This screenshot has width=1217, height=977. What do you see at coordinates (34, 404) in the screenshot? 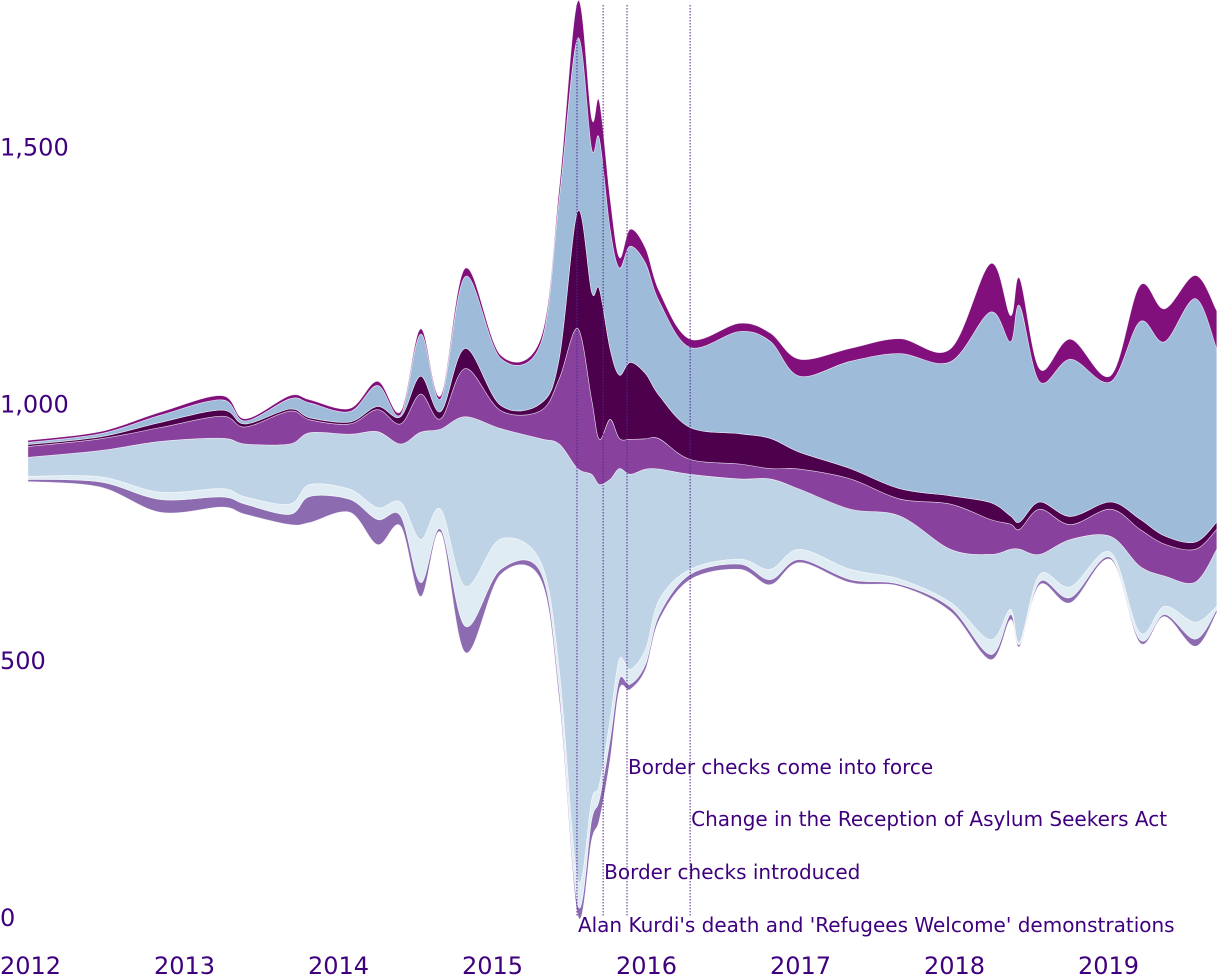
I see `y-tick-label: 1,000` at bounding box center [34, 404].